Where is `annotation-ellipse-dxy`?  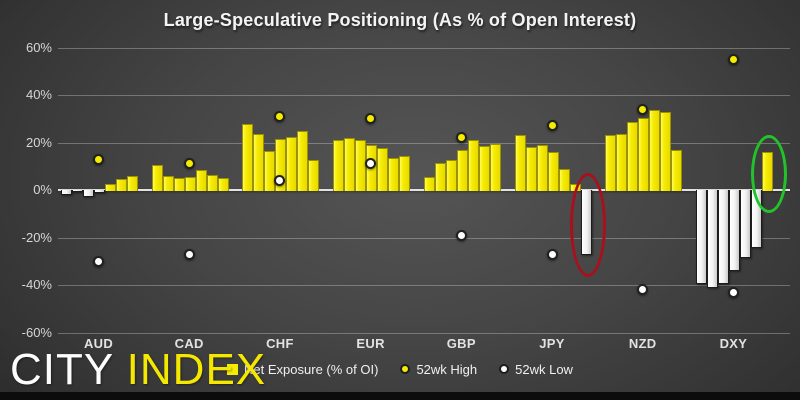 annotation-ellipse-dxy is located at coordinates (769, 174).